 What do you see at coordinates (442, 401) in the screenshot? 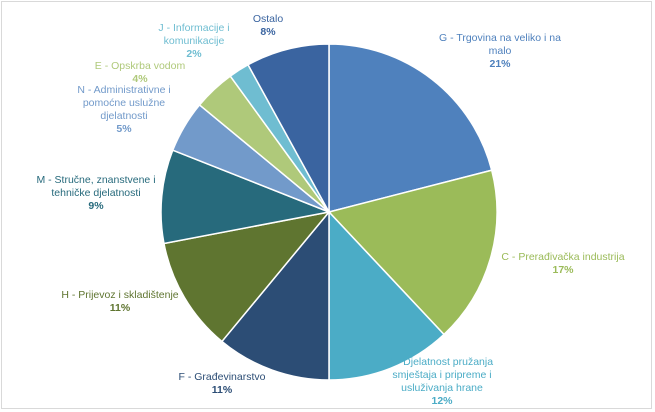
I see `slice-label-percent: 12%` at bounding box center [442, 401].